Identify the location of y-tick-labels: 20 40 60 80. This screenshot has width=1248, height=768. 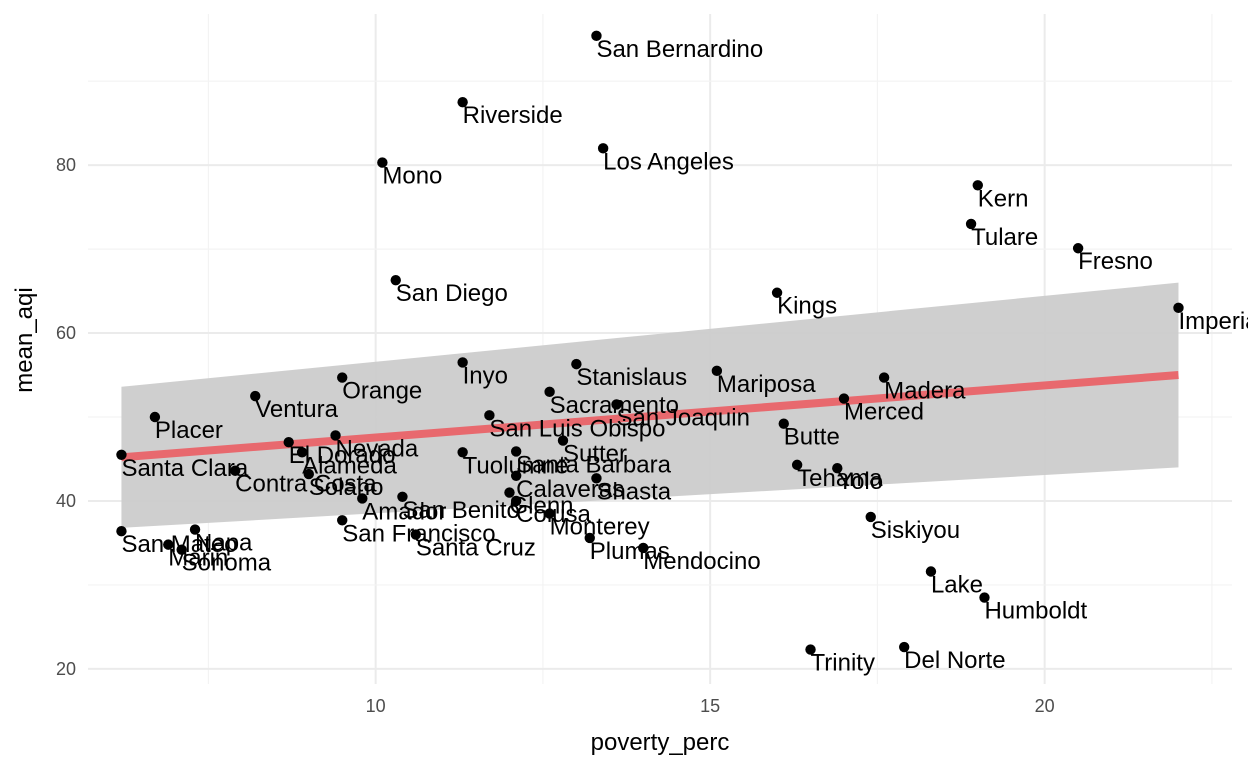
(66, 417).